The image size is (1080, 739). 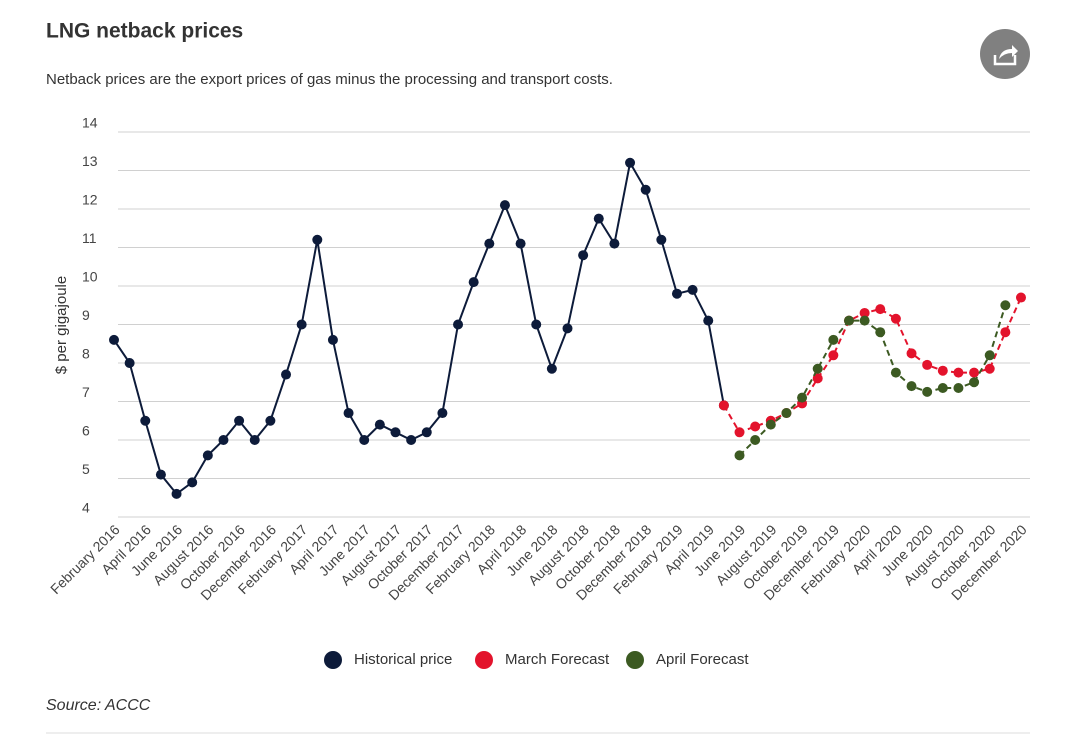 I want to click on y-tick-label: 4, so click(x=86, y=508).